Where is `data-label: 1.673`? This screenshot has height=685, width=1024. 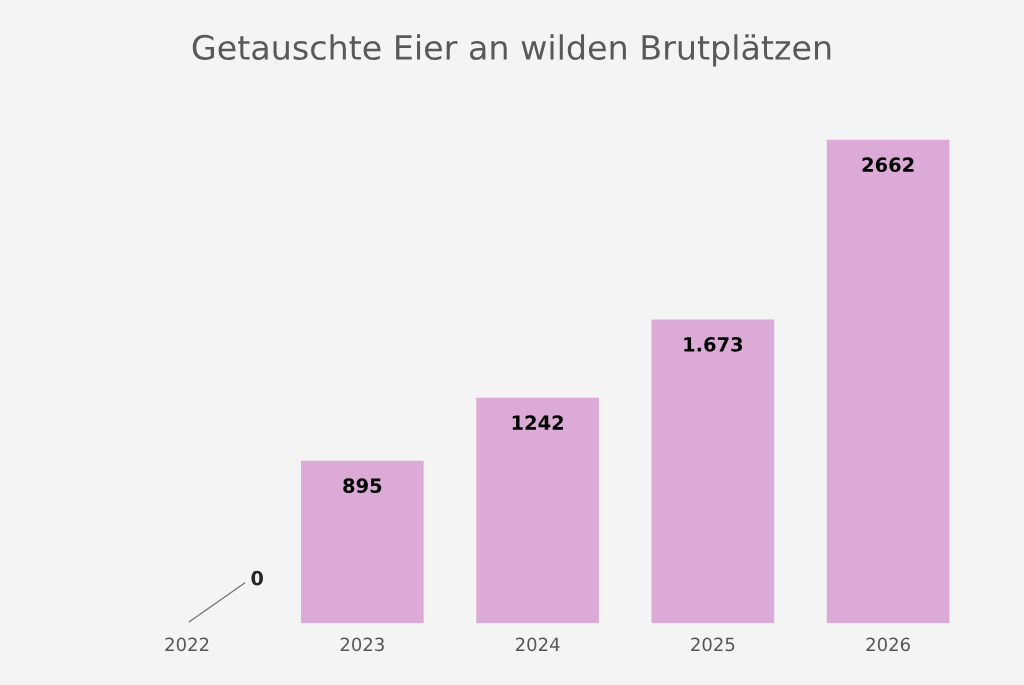 data-label: 1.673 is located at coordinates (713, 344).